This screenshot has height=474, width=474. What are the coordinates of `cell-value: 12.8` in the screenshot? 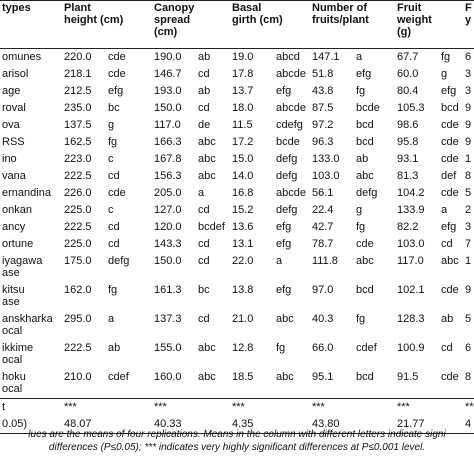 It's located at (243, 348).